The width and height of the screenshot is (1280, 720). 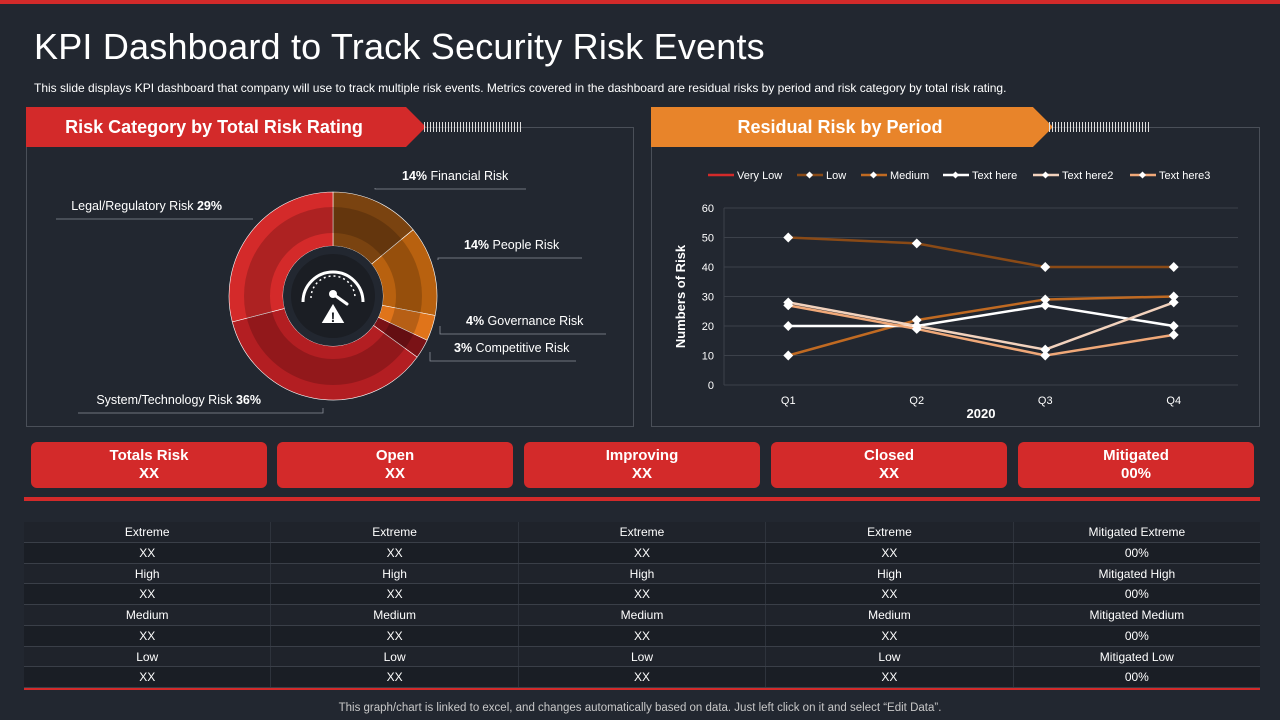 What do you see at coordinates (1136, 465) in the screenshot?
I see `kpi-mitigated: Mitigated 00%` at bounding box center [1136, 465].